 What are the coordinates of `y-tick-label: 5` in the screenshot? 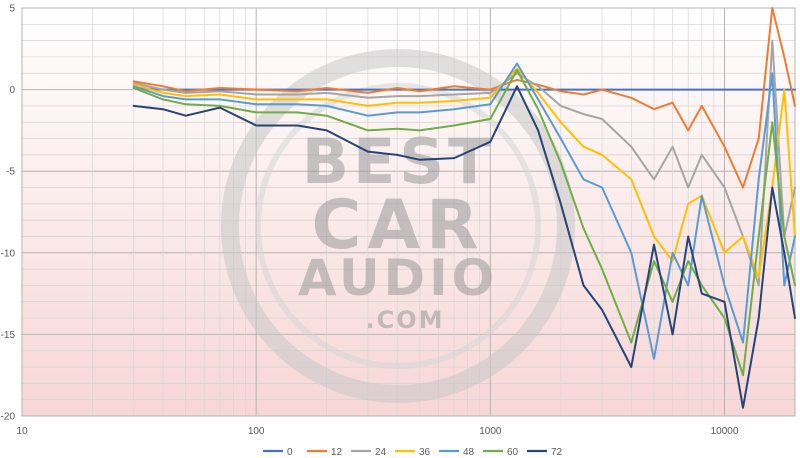 It's located at (12, 9).